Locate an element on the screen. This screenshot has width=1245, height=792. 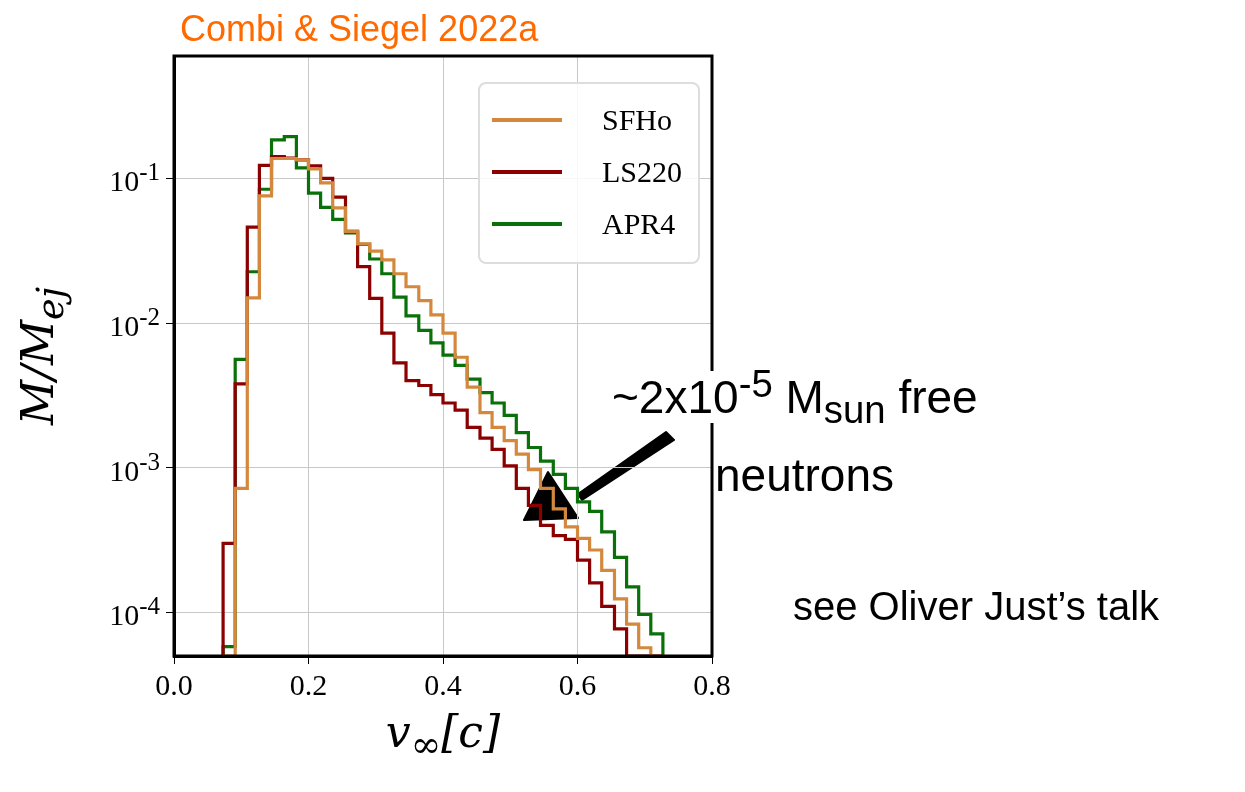
x-tick-label: 0.4 is located at coordinates (443, 685).